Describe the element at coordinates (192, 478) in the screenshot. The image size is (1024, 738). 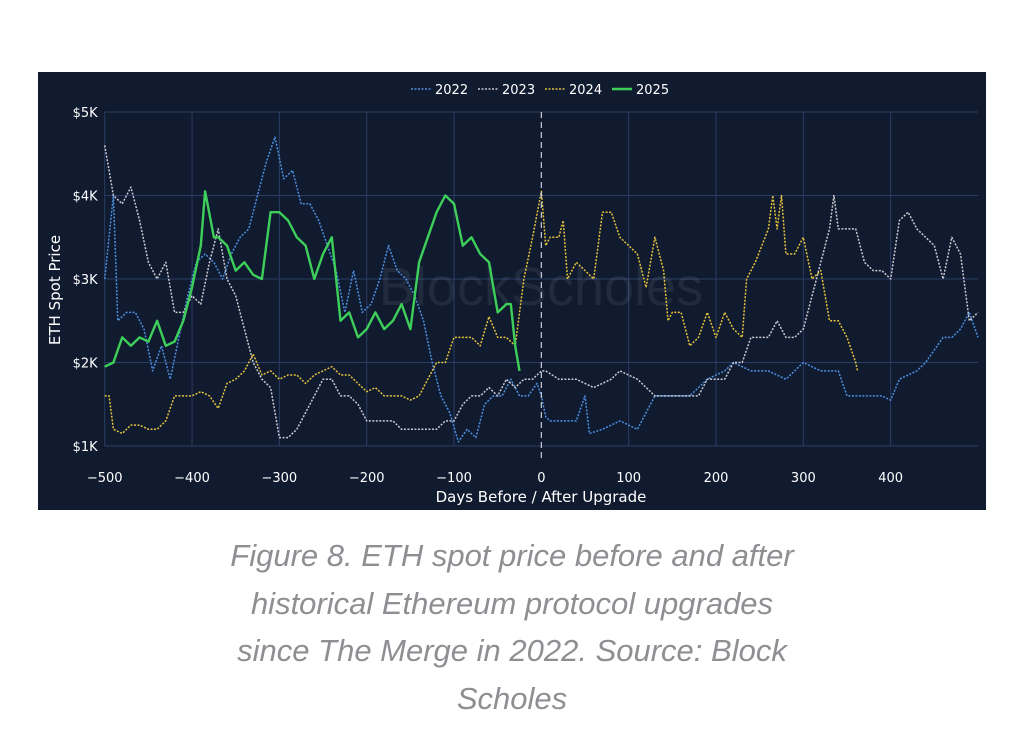
I see `x-tick-label: −400` at that location.